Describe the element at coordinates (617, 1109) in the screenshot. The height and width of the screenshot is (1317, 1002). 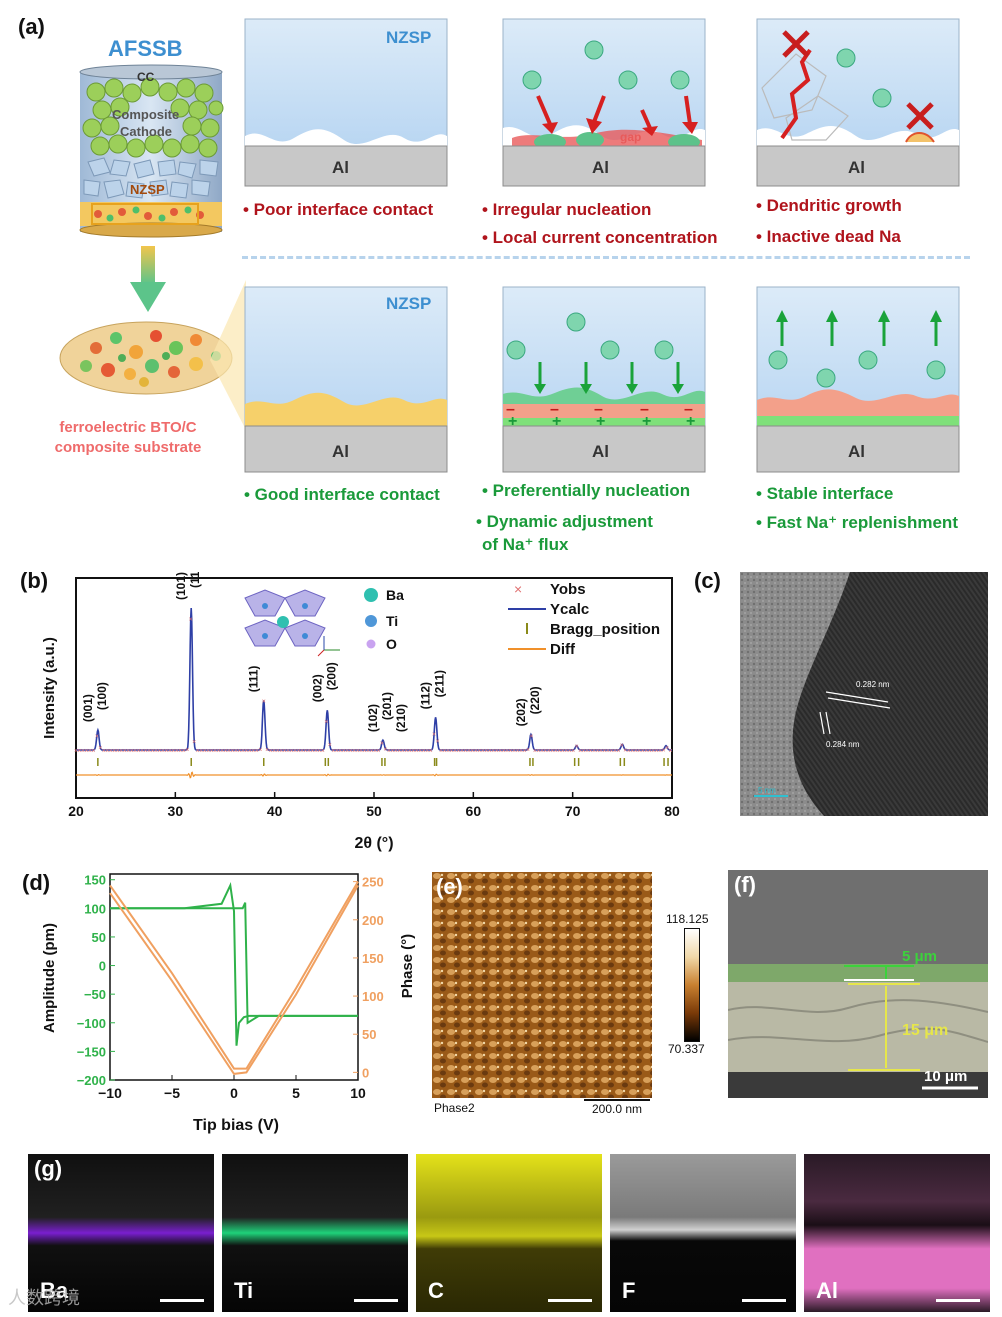
I see `afm-scale: 200.0 nm` at that location.